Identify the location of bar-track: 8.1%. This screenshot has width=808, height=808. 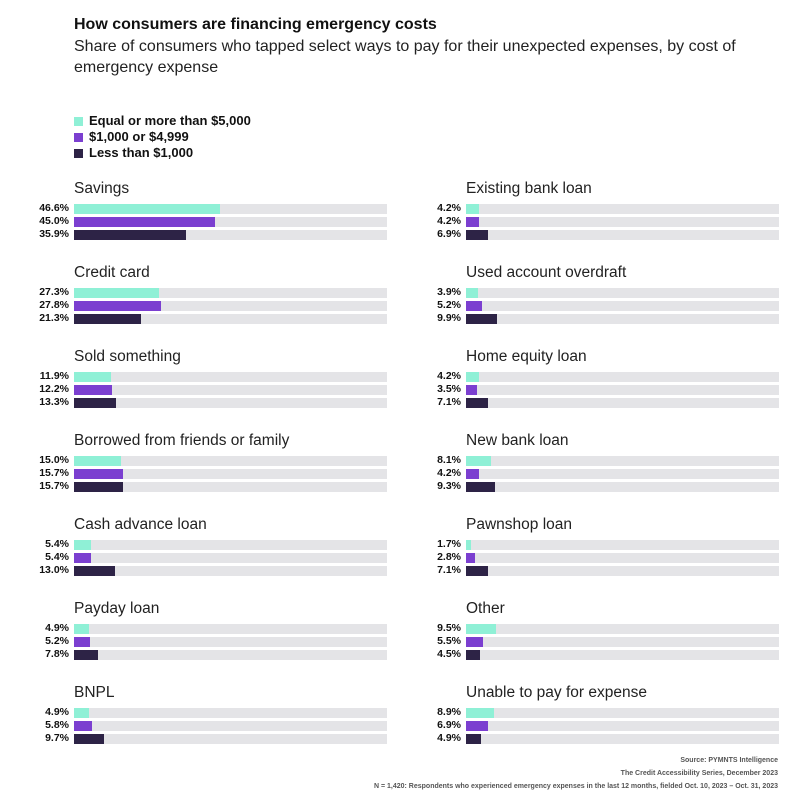
(608, 460).